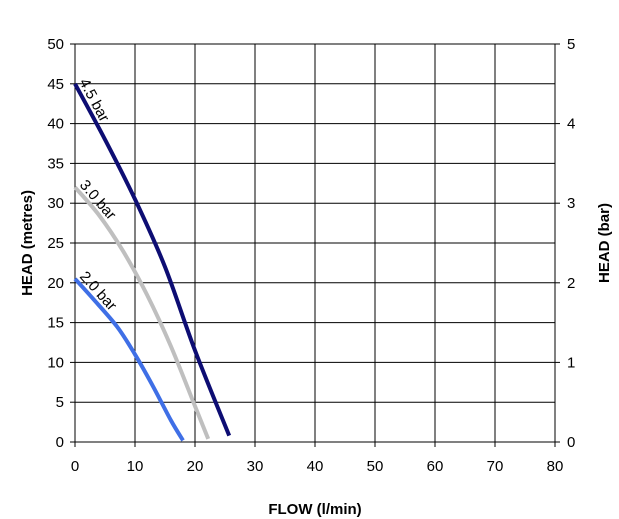 This screenshot has width=619, height=519. What do you see at coordinates (75, 466) in the screenshot?
I see `x-tick-label: 0` at bounding box center [75, 466].